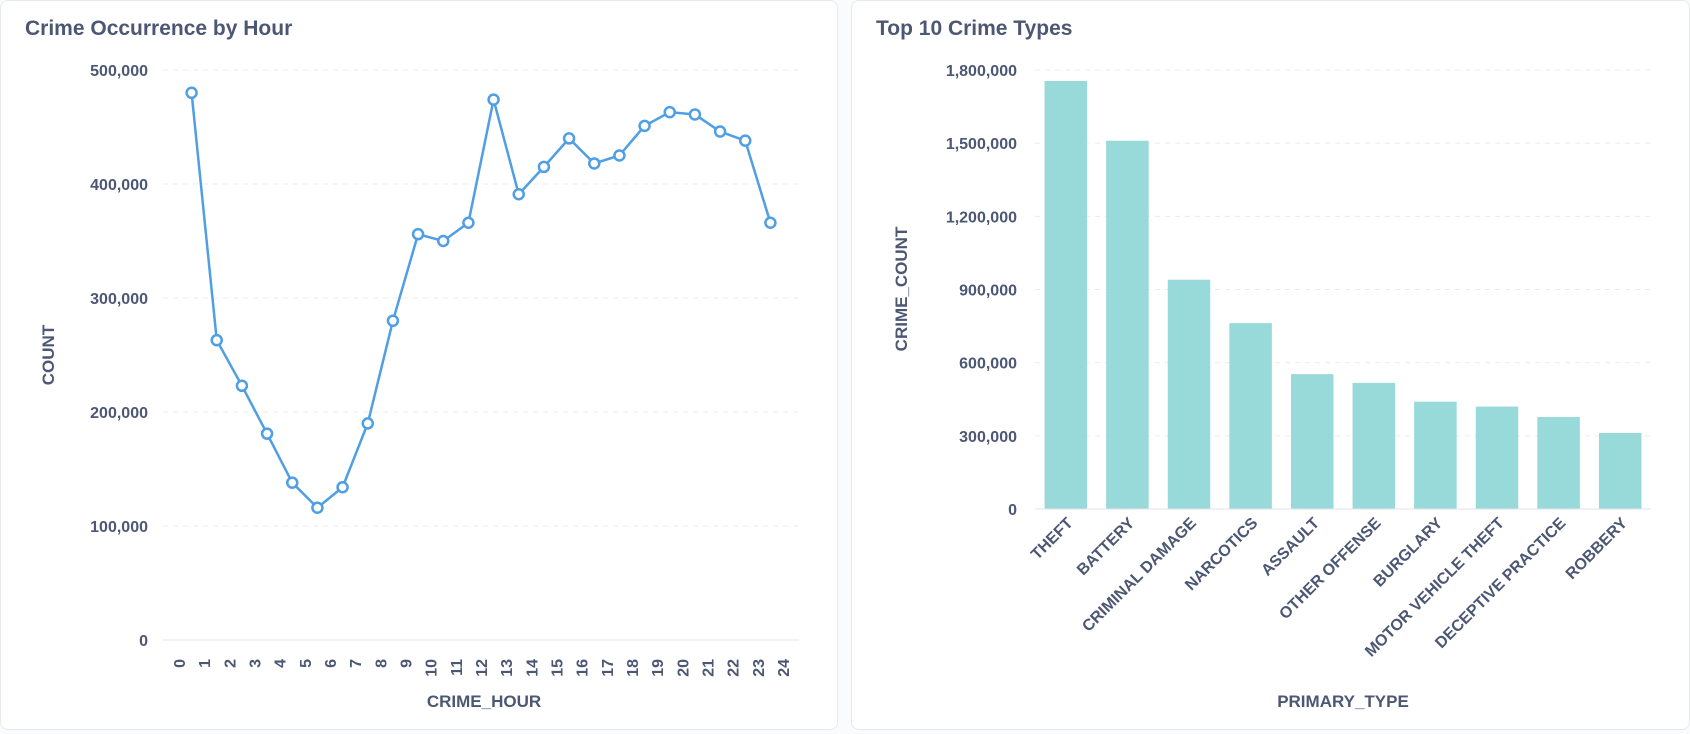 This screenshot has height=734, width=1690. Describe the element at coordinates (784, 668) in the screenshot. I see `x-tick-label: 24` at that location.